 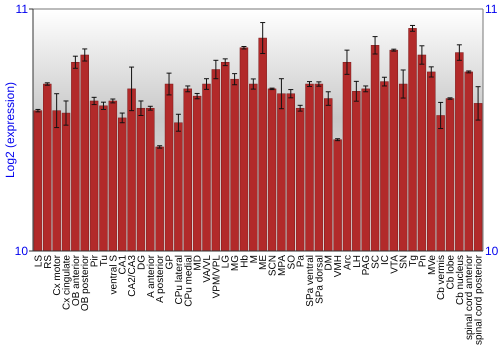 What do you see at coordinates (348, 262) in the screenshot?
I see `x-tick-label: Arc` at bounding box center [348, 262].